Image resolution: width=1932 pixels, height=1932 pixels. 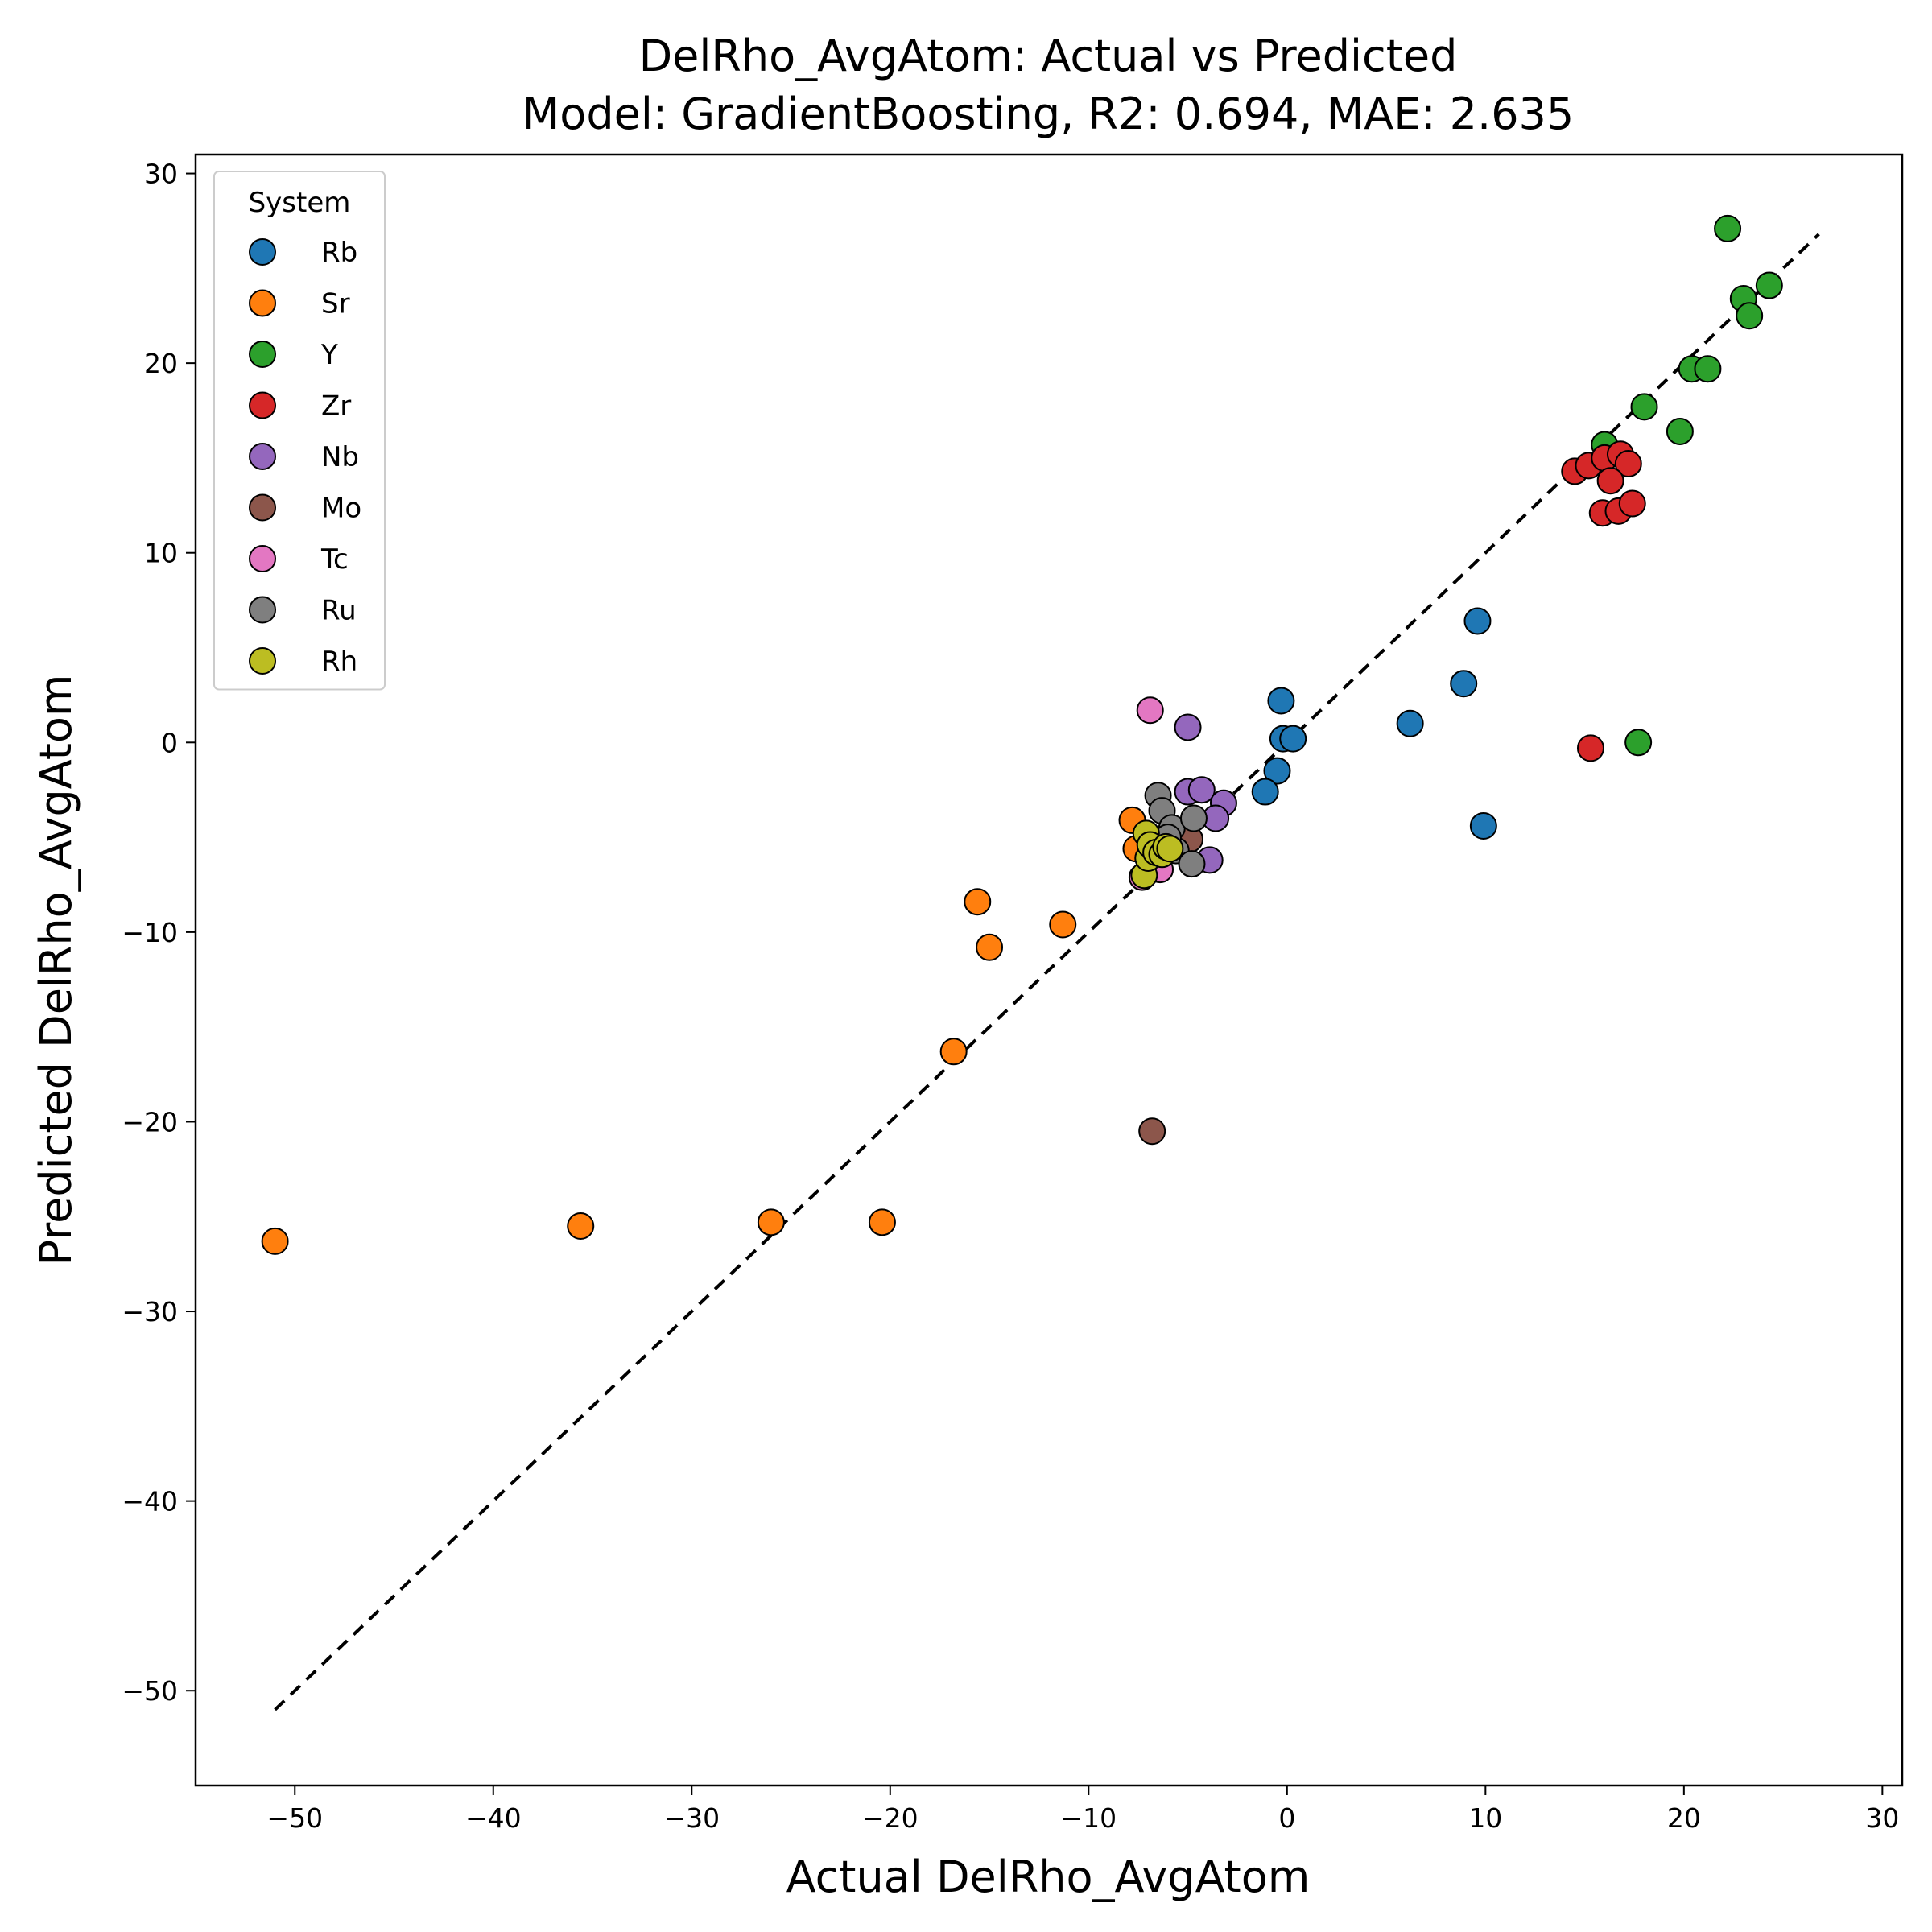 I want to click on legend-marker-y, so click(x=262, y=354).